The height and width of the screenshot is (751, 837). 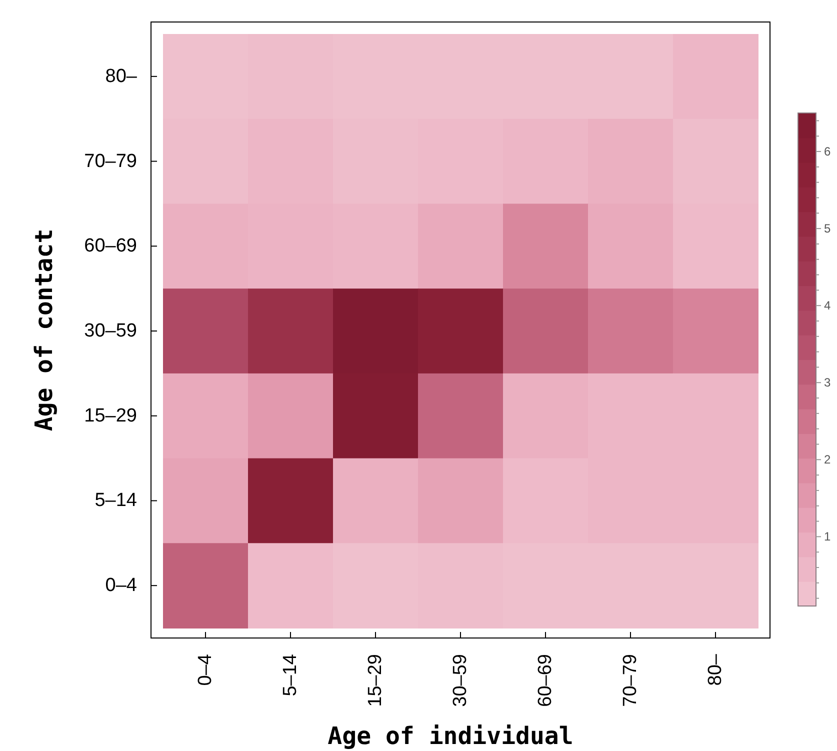 I want to click on color-bar-label: 2, so click(x=827, y=459).